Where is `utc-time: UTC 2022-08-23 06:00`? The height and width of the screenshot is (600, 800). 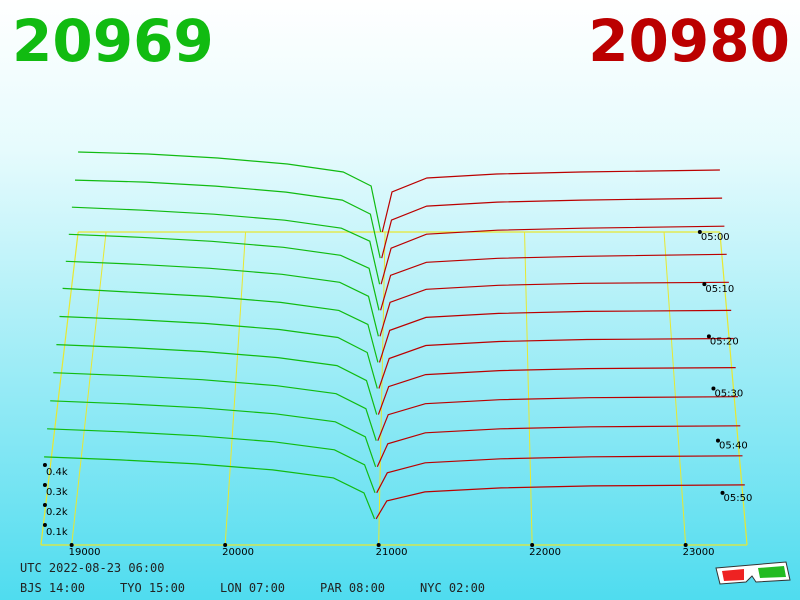
utc-time: UTC 2022-08-23 06:00 is located at coordinates (92, 568).